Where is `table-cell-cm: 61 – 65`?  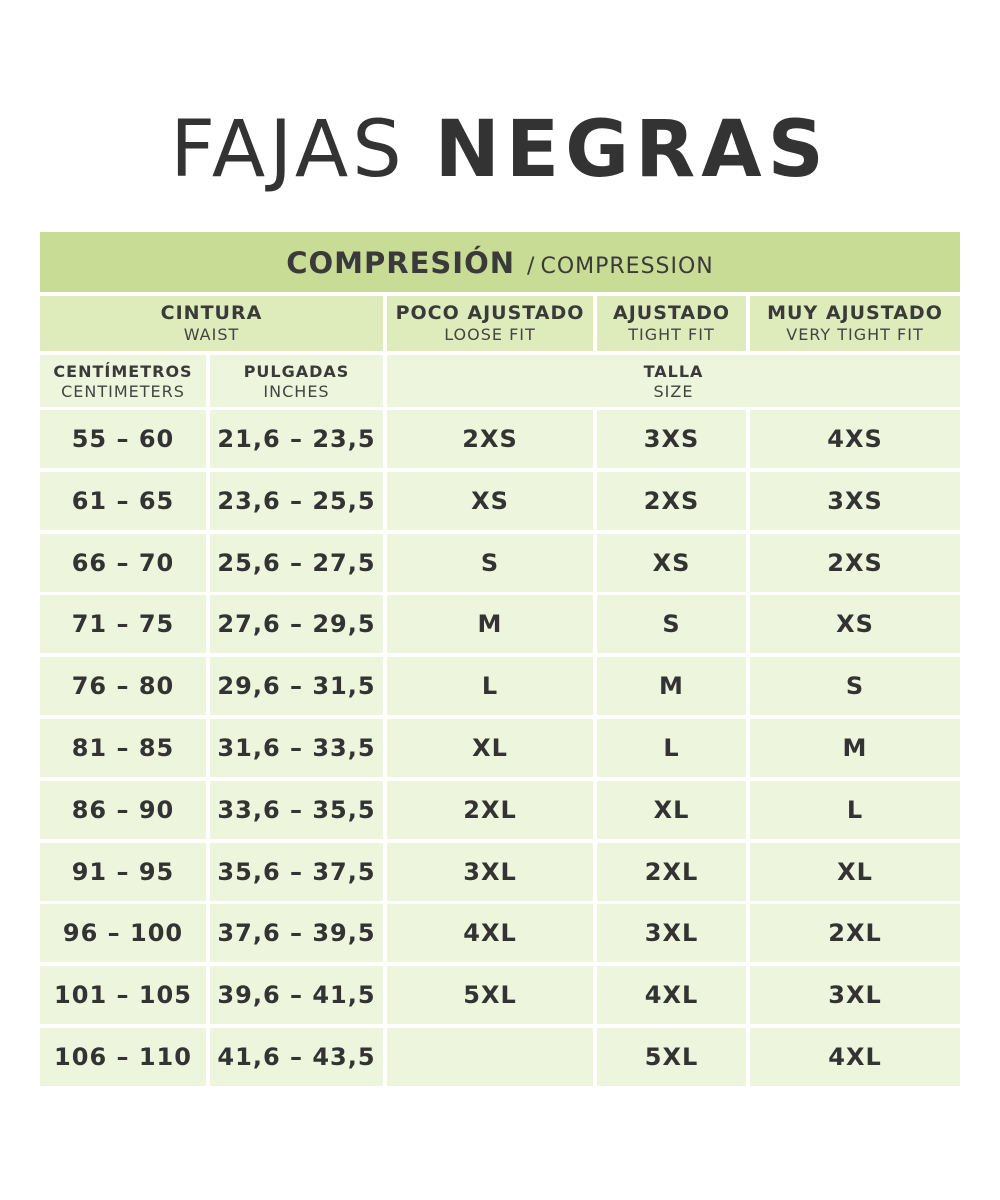
table-cell-cm: 61 – 65 is located at coordinates (123, 501).